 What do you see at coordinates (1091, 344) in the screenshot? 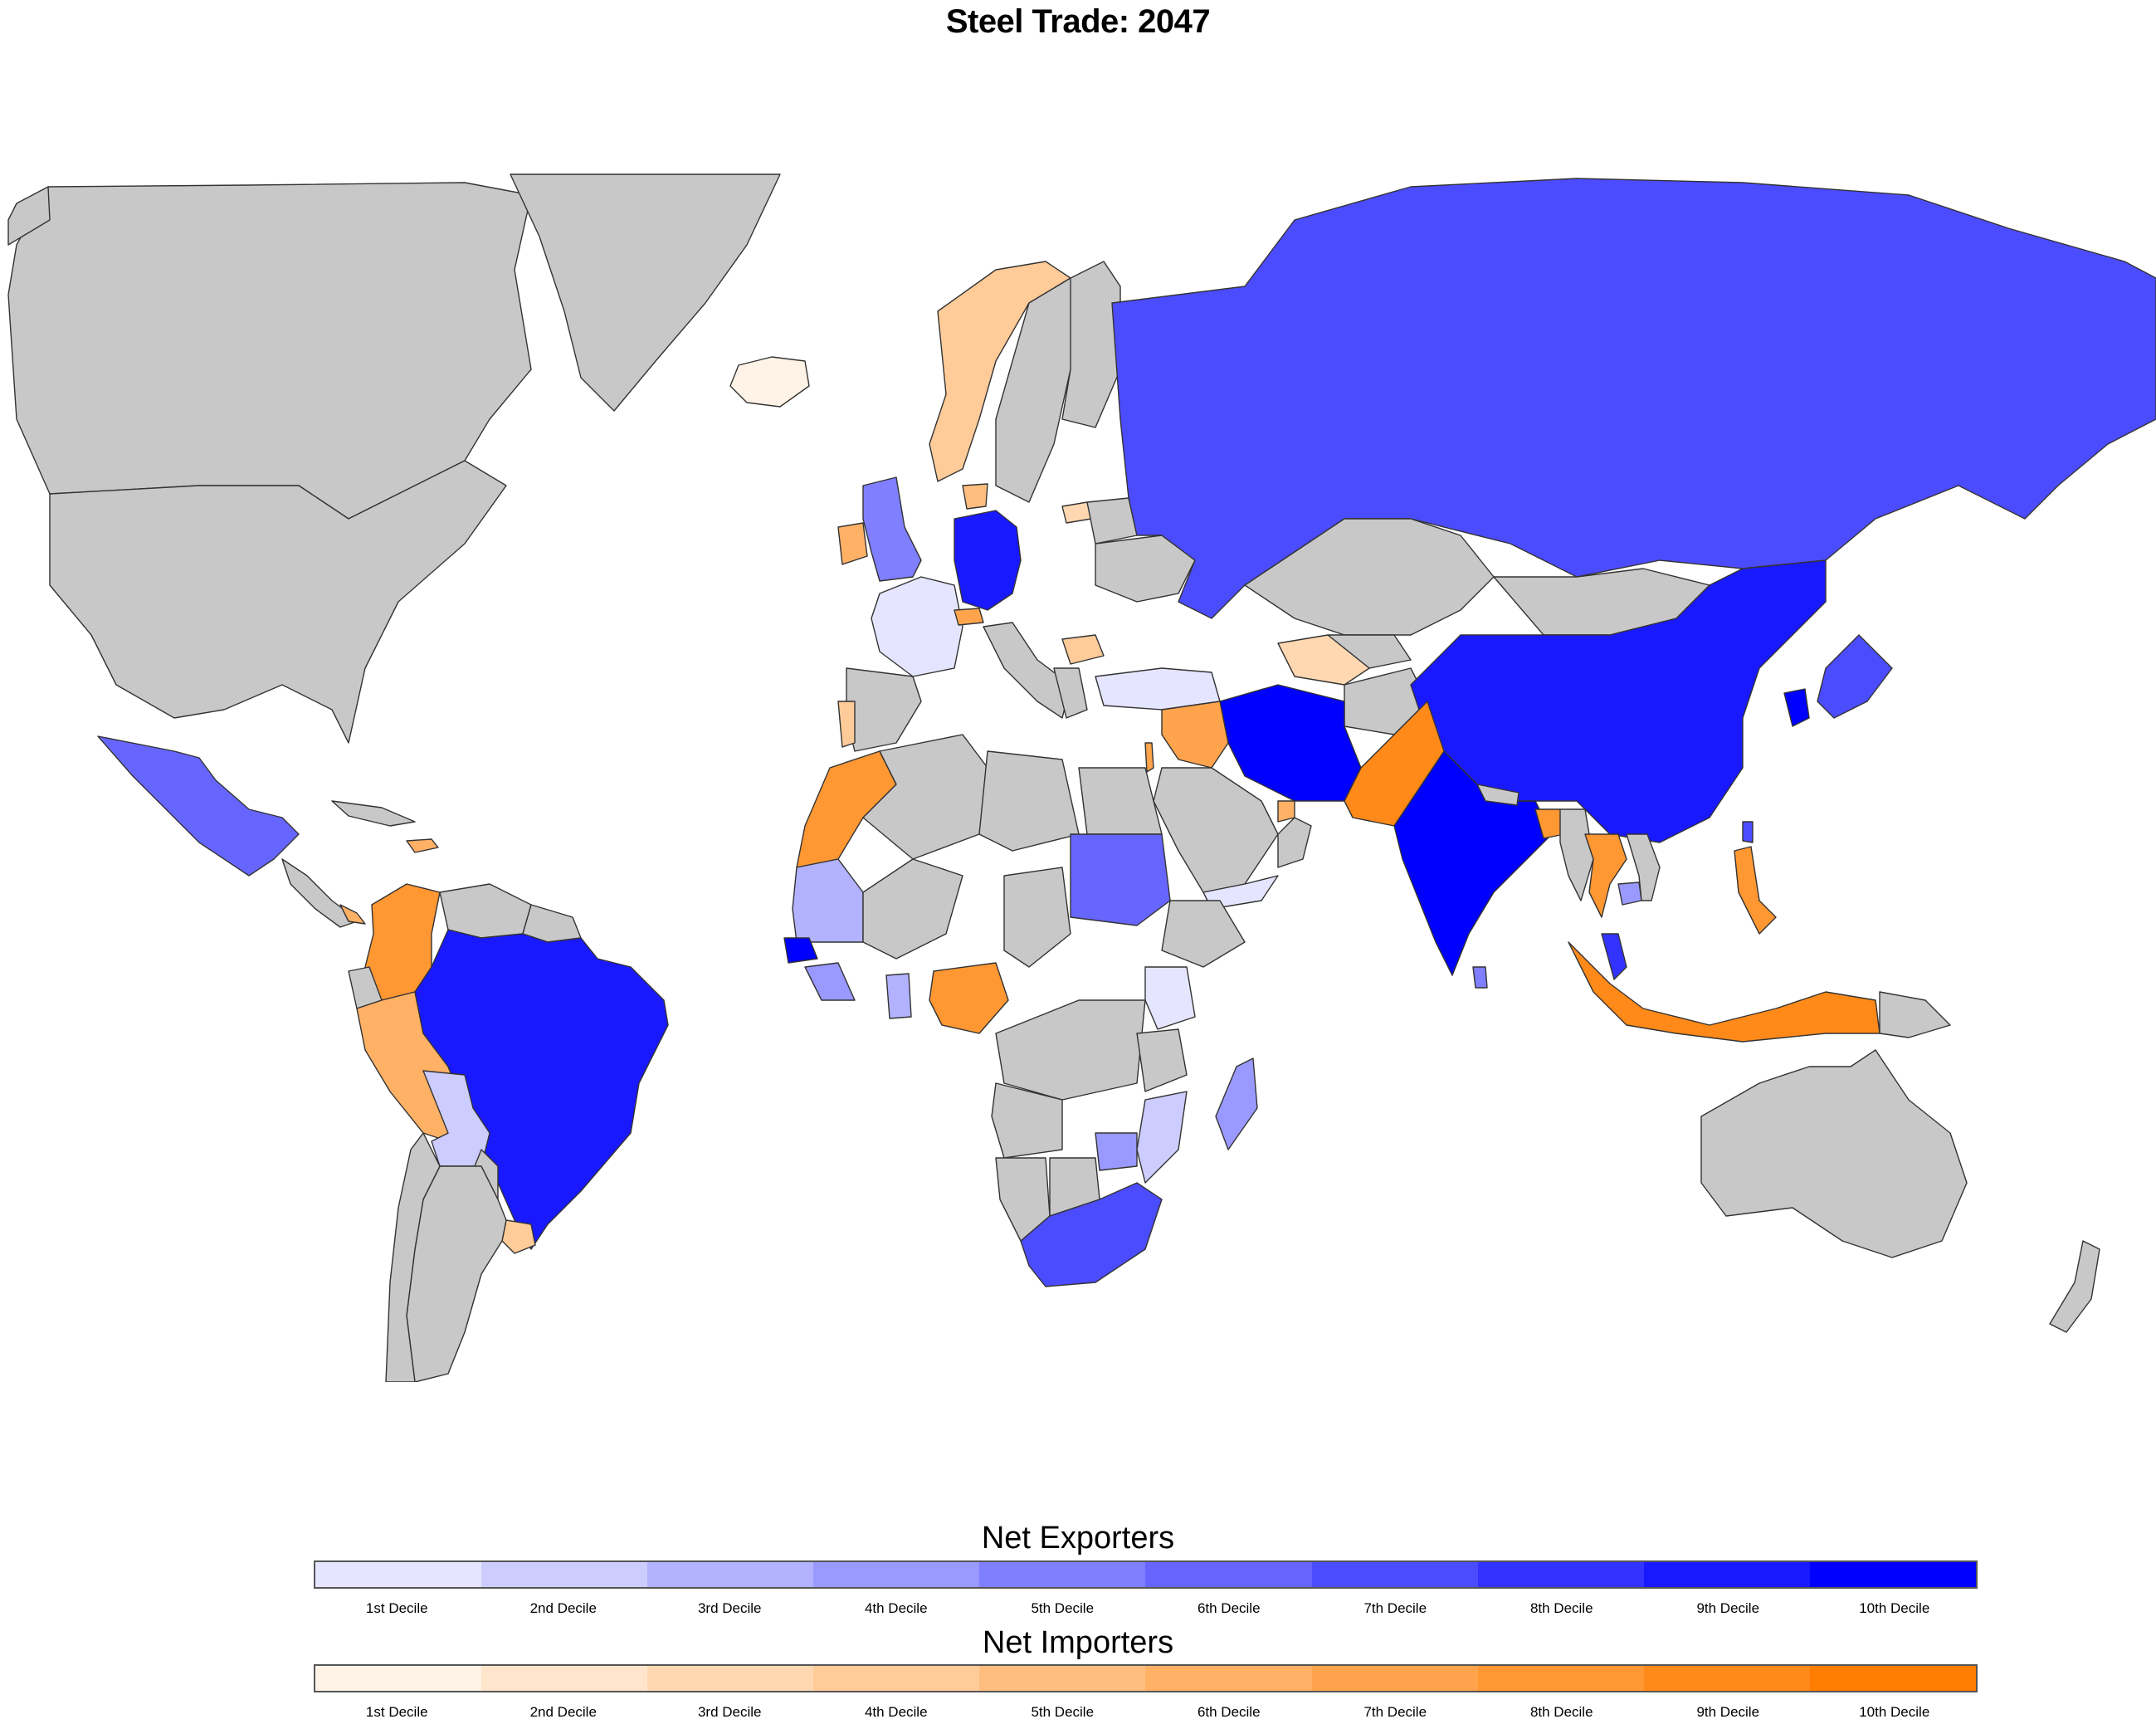
I see `region-finland` at bounding box center [1091, 344].